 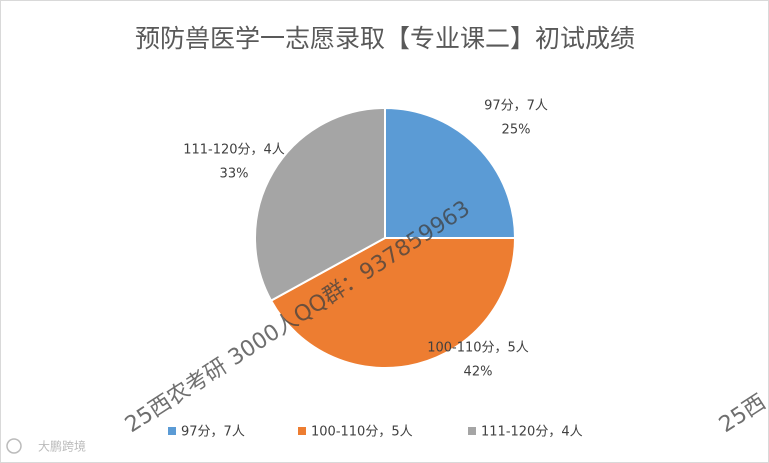 I want to click on data-label-percent: 33%, so click(x=234, y=174).